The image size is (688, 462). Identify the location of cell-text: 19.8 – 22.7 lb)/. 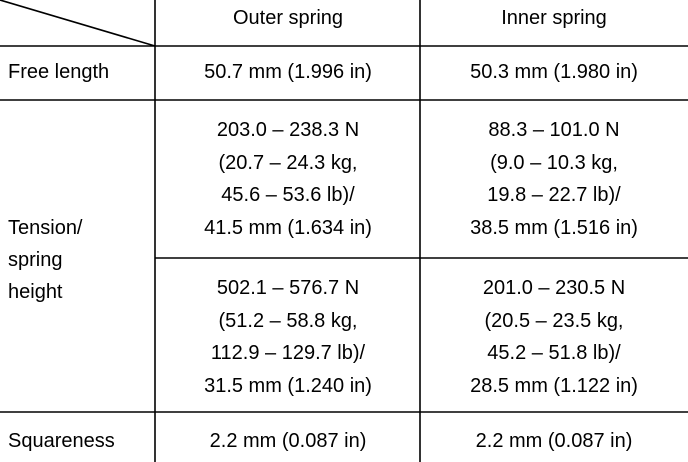
(554, 195).